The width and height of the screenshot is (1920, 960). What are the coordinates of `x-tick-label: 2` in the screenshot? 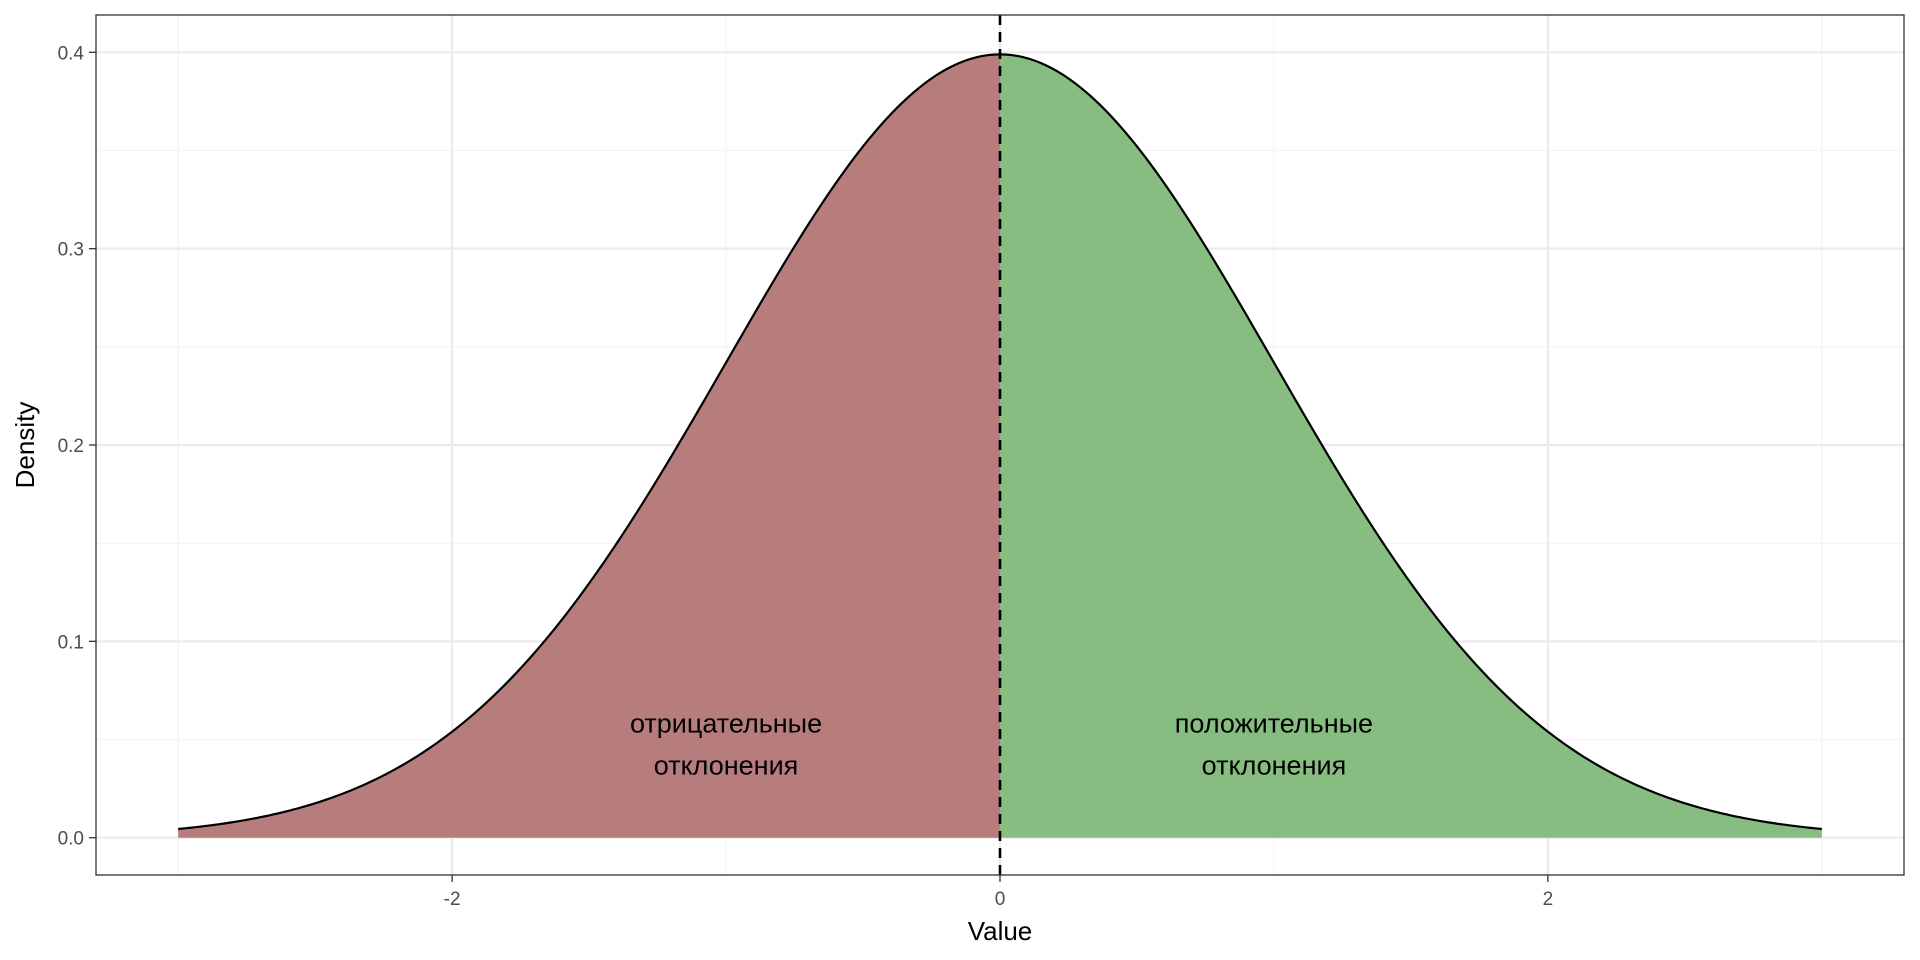 It's located at (1548, 899).